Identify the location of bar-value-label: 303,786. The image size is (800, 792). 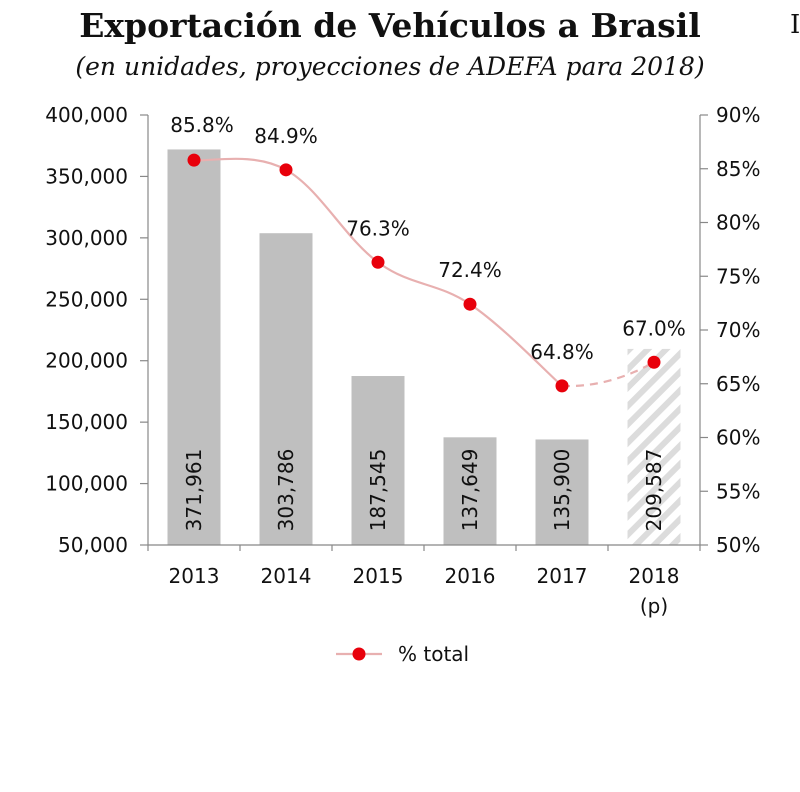
(286, 490).